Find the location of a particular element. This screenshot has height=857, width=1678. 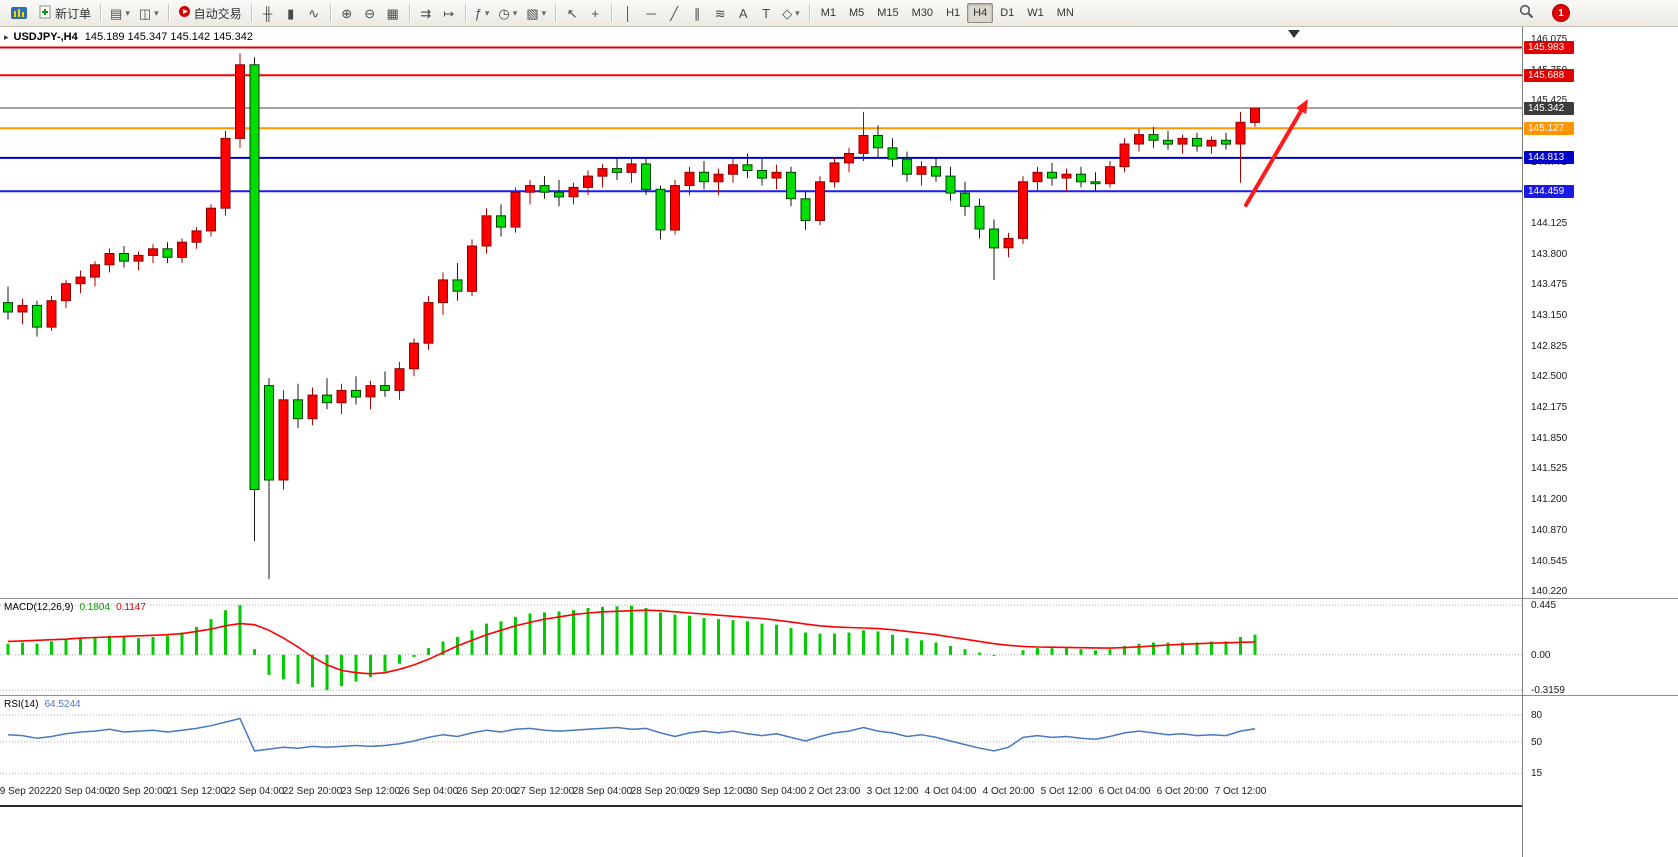

macd-tick: -0.3159 is located at coordinates (1548, 691).